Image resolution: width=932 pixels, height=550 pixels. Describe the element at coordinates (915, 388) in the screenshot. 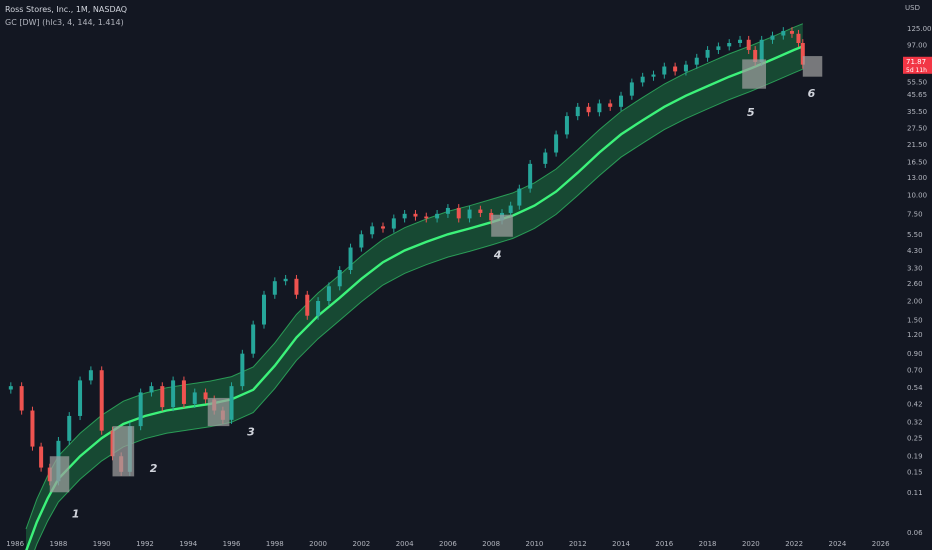

I see `y-tick-label: 0.54` at that location.